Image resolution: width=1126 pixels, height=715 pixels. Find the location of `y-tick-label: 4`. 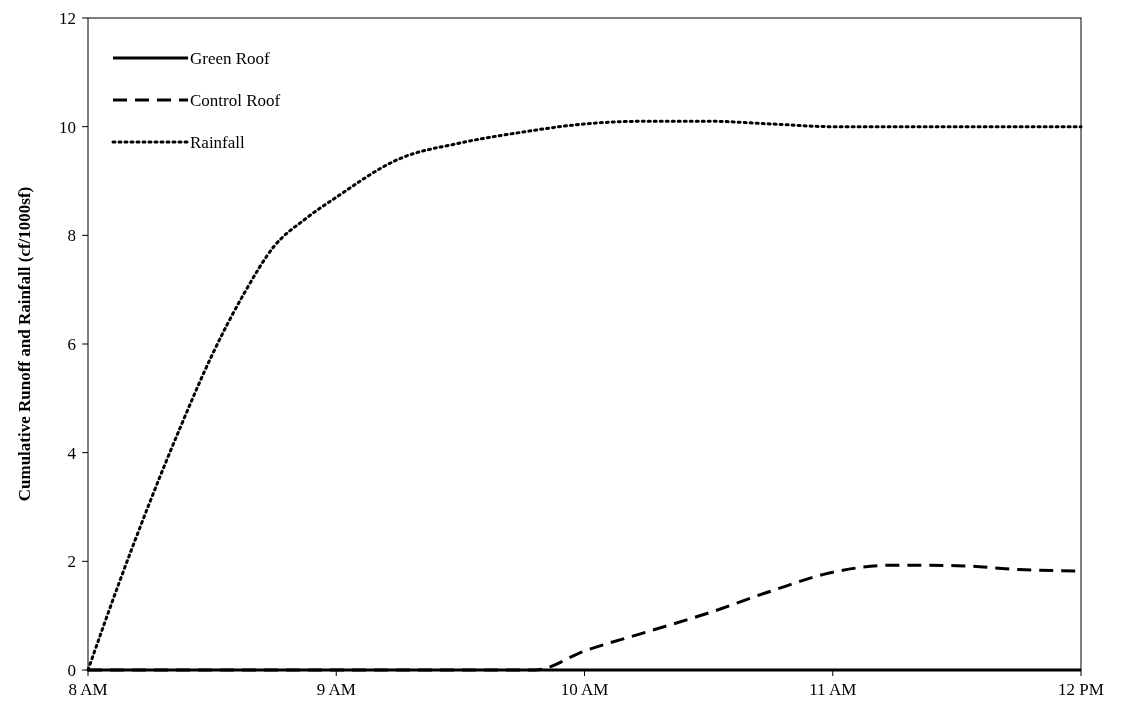

y-tick-label: 4 is located at coordinates (72, 453).